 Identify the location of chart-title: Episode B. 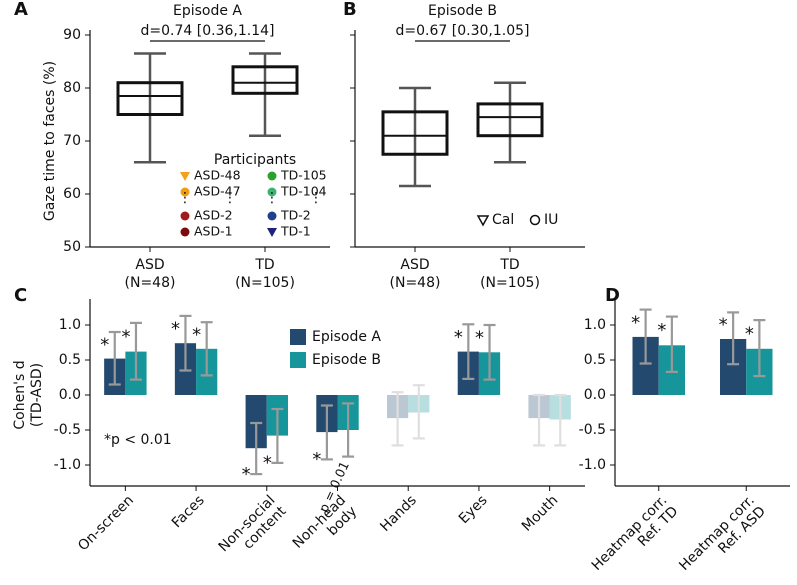
(462, 11).